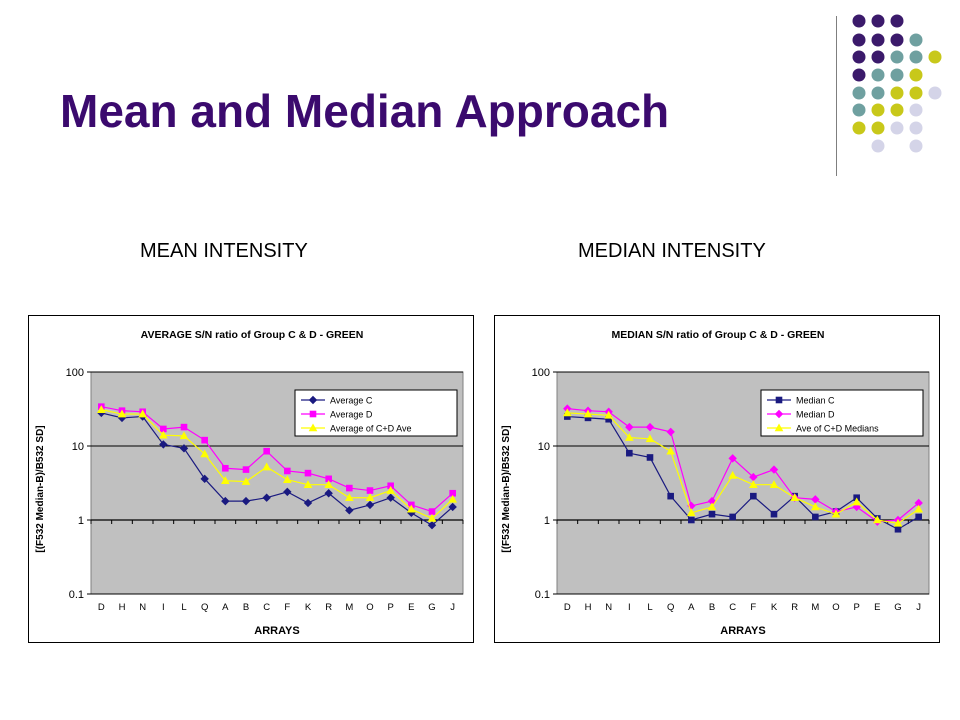 The width and height of the screenshot is (960, 720). What do you see at coordinates (815, 401) in the screenshot?
I see `legend-label: Median C` at bounding box center [815, 401].